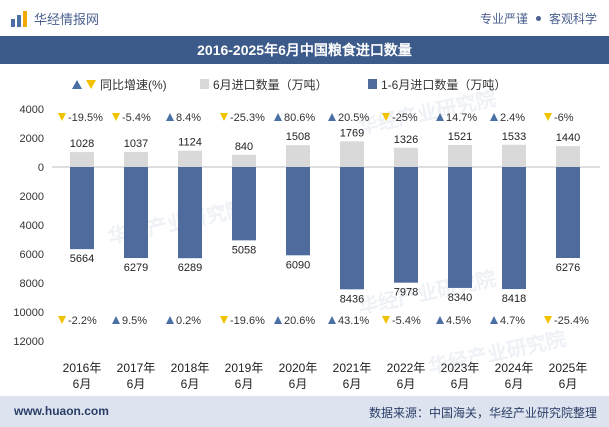  I want to click on cumulative-value-label: 6276, so click(568, 268).